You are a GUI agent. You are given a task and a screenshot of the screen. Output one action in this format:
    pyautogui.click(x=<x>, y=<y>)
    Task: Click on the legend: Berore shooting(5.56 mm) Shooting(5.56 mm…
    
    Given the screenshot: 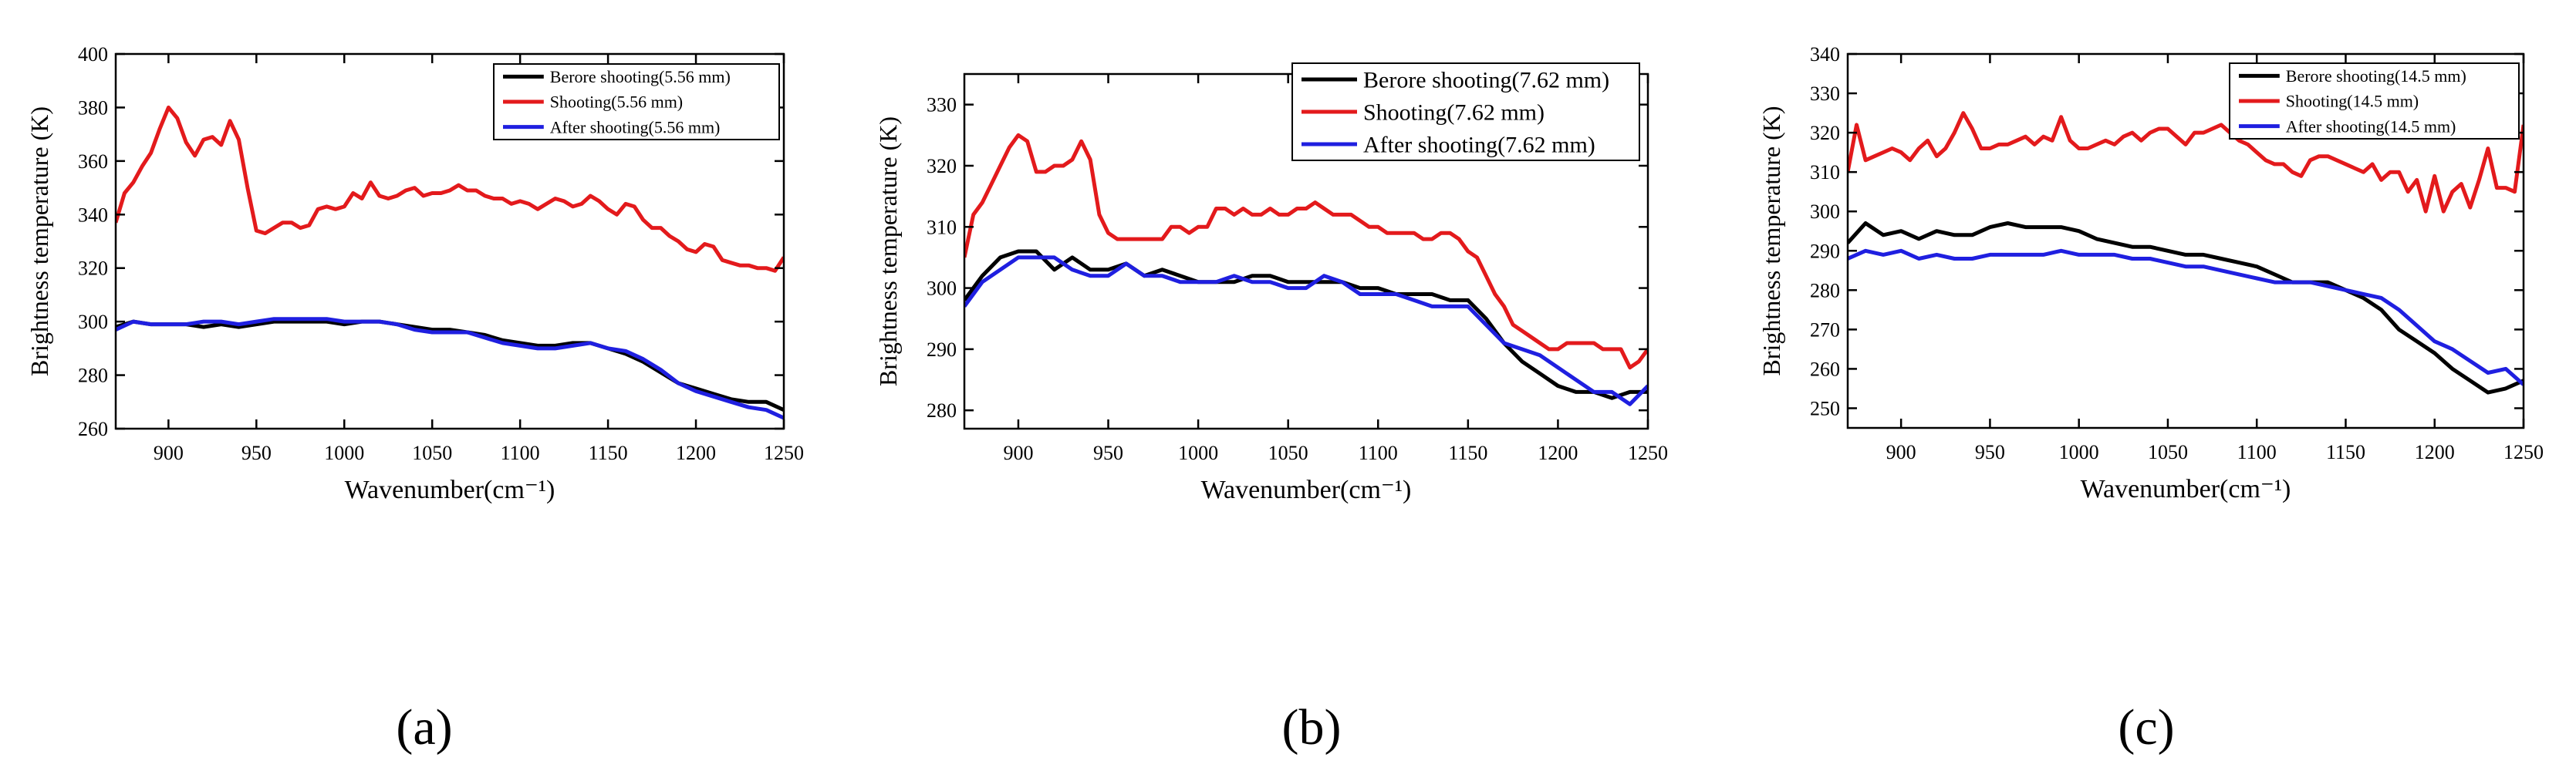 What is the action you would take?
    pyautogui.click(x=636, y=101)
    